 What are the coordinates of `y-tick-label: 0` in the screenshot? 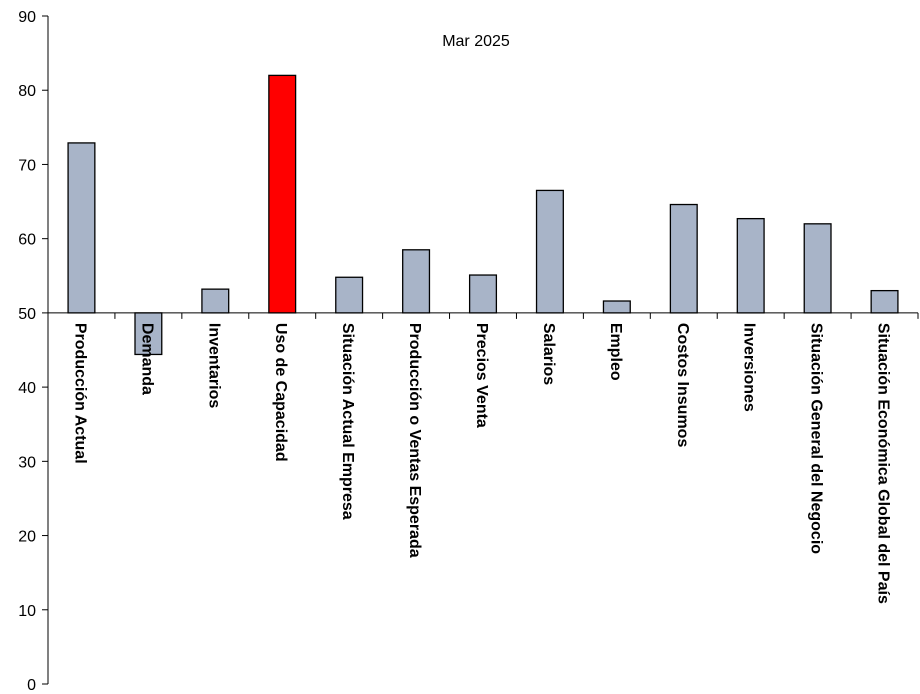 It's located at (31, 685).